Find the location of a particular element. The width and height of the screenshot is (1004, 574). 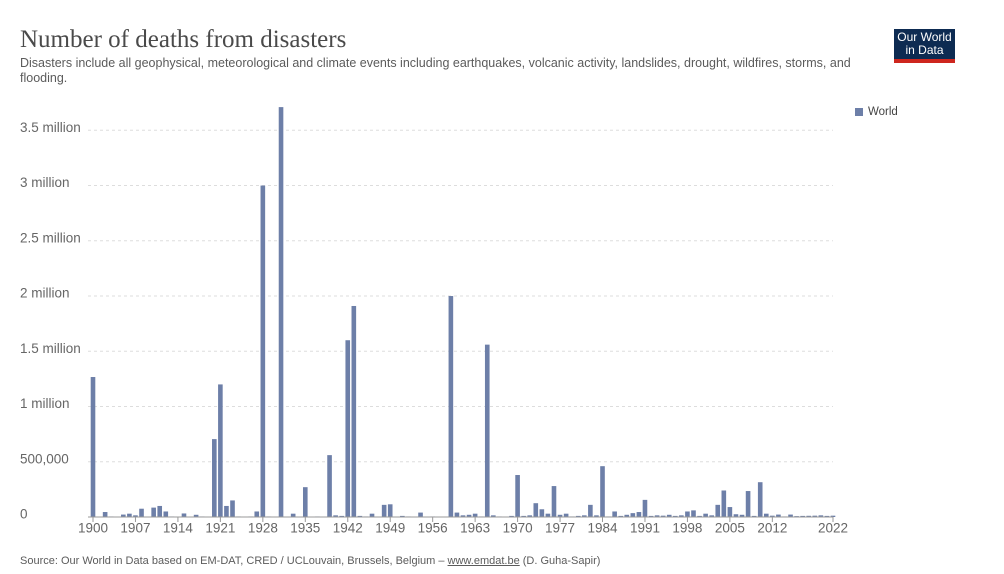

x-tick-label: 1900 is located at coordinates (93, 528).